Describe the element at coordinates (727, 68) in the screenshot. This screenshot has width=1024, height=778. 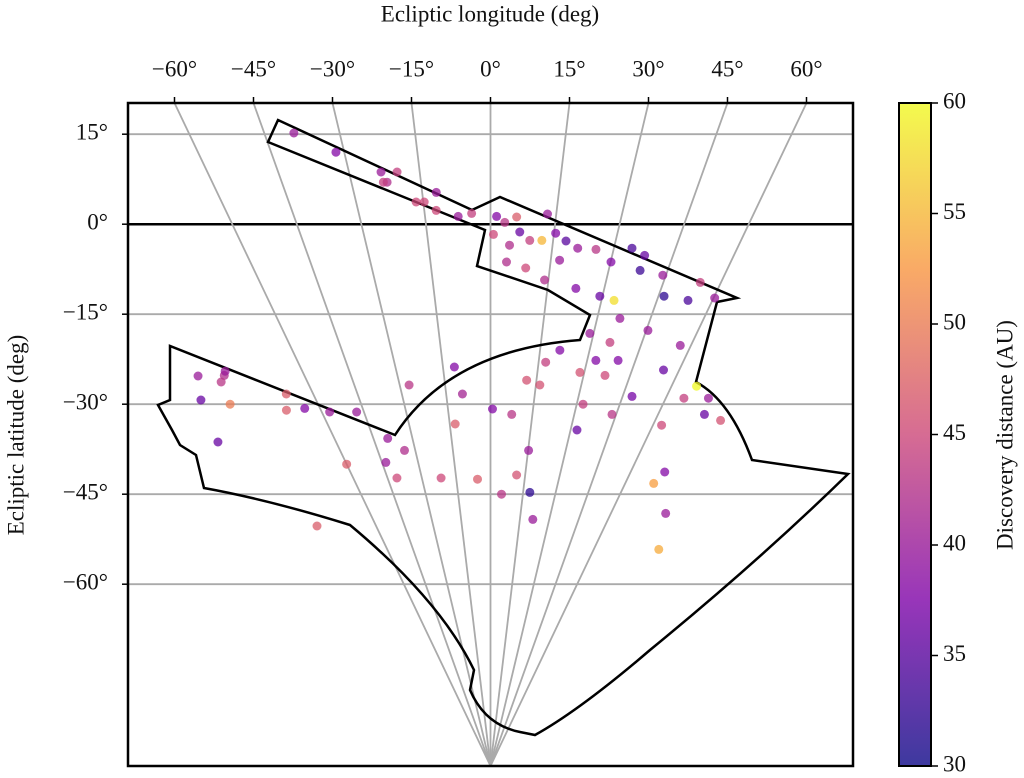
I see `x-tick-label: 45°` at that location.